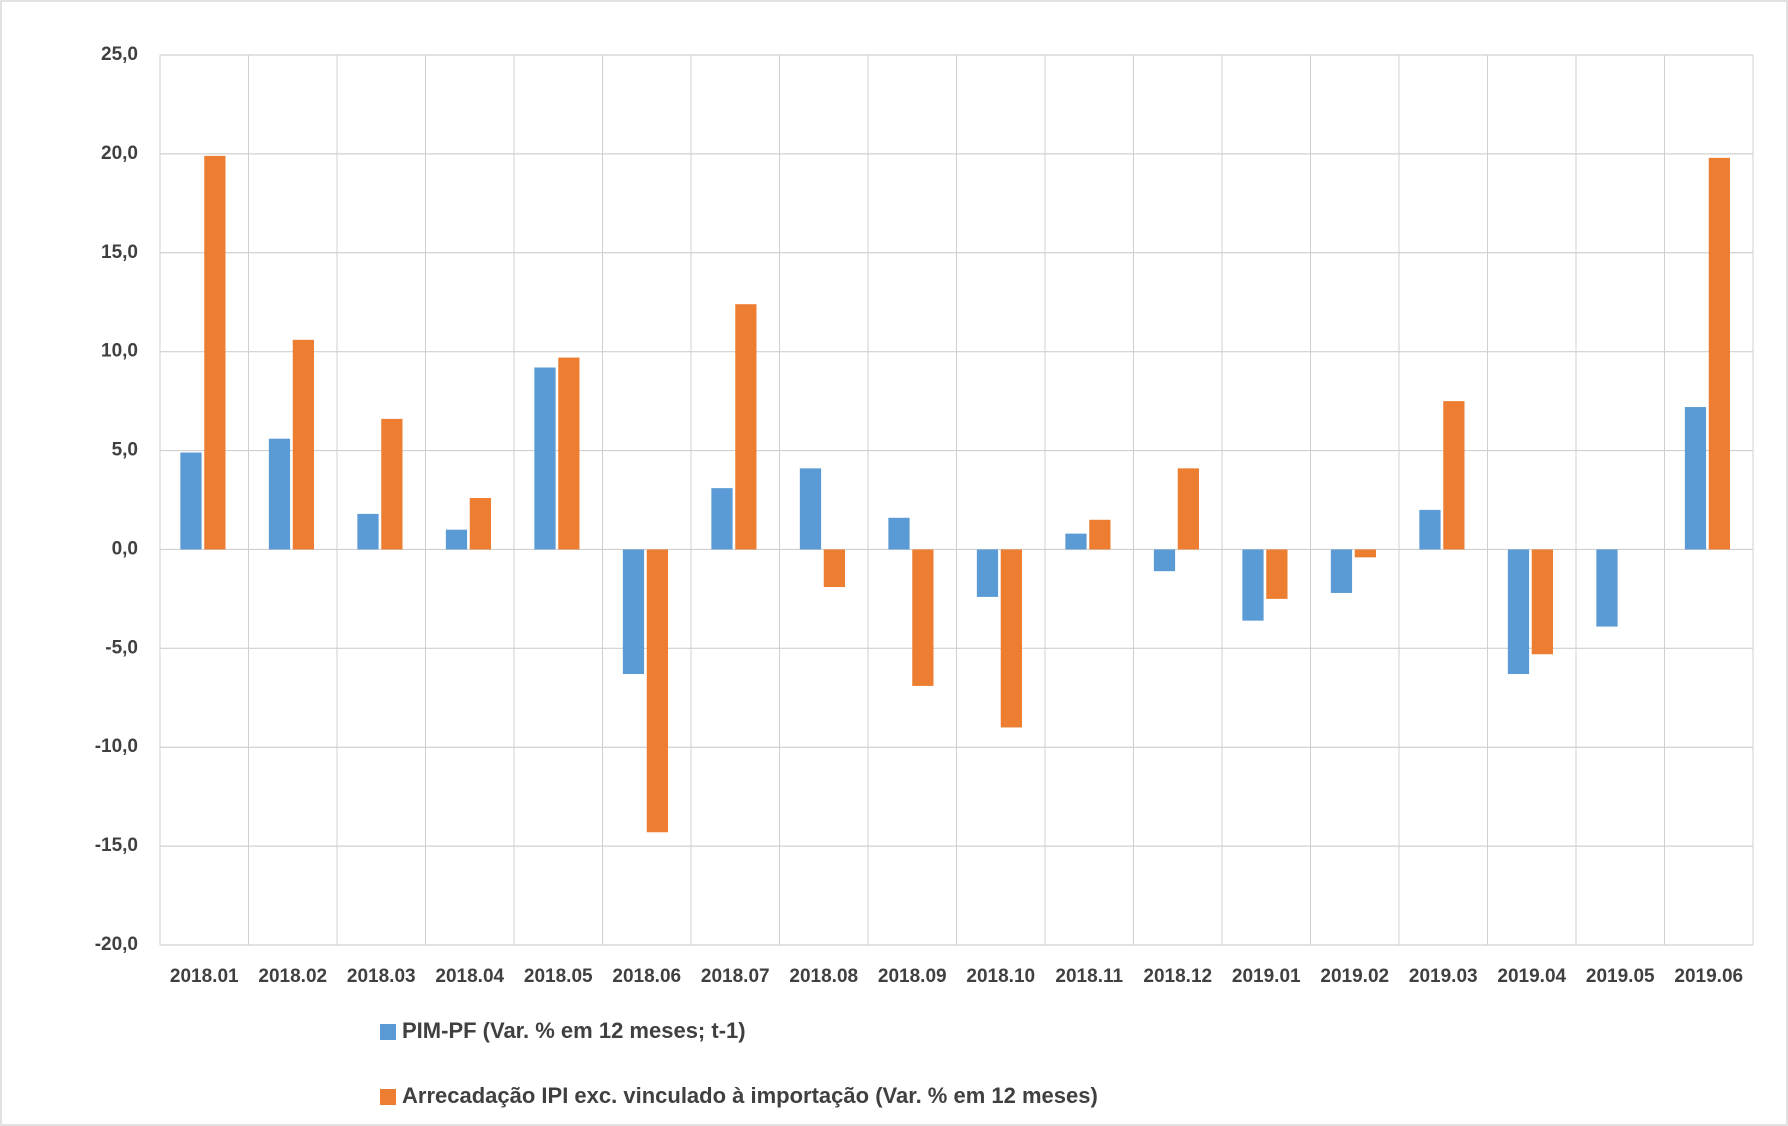 This screenshot has height=1126, width=1788. What do you see at coordinates (204, 976) in the screenshot?
I see `x-tick-label: 2018.01` at bounding box center [204, 976].